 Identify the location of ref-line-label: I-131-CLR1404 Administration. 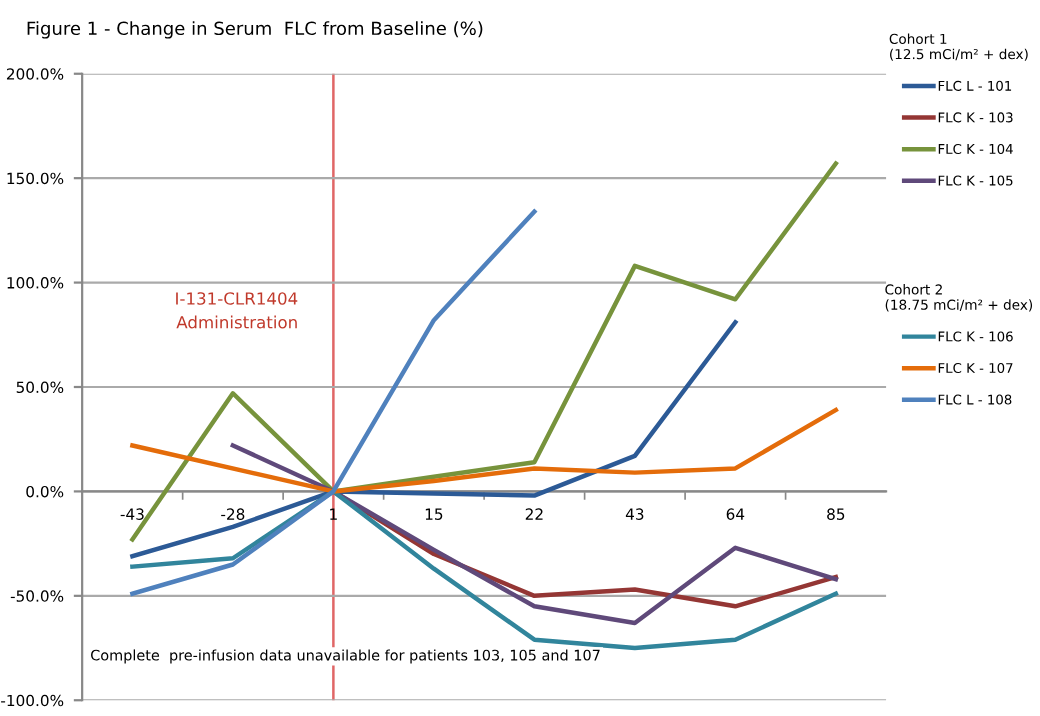
(237, 310).